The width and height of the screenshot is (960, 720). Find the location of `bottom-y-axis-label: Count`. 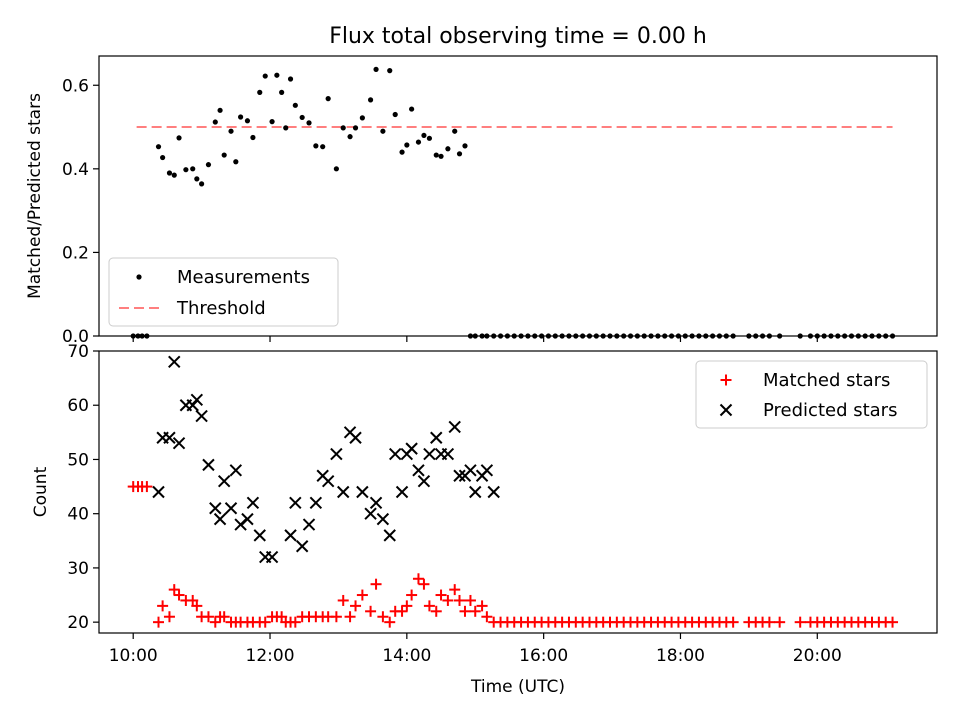

bottom-y-axis-label: Count is located at coordinates (41, 491).